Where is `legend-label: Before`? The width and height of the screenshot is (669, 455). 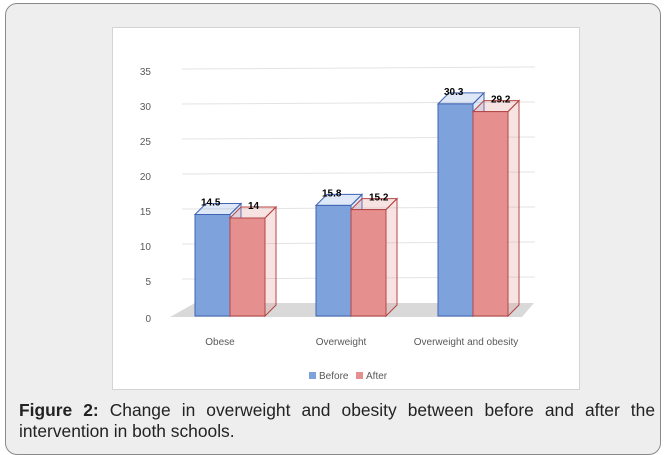
legend-label: Before is located at coordinates (334, 376).